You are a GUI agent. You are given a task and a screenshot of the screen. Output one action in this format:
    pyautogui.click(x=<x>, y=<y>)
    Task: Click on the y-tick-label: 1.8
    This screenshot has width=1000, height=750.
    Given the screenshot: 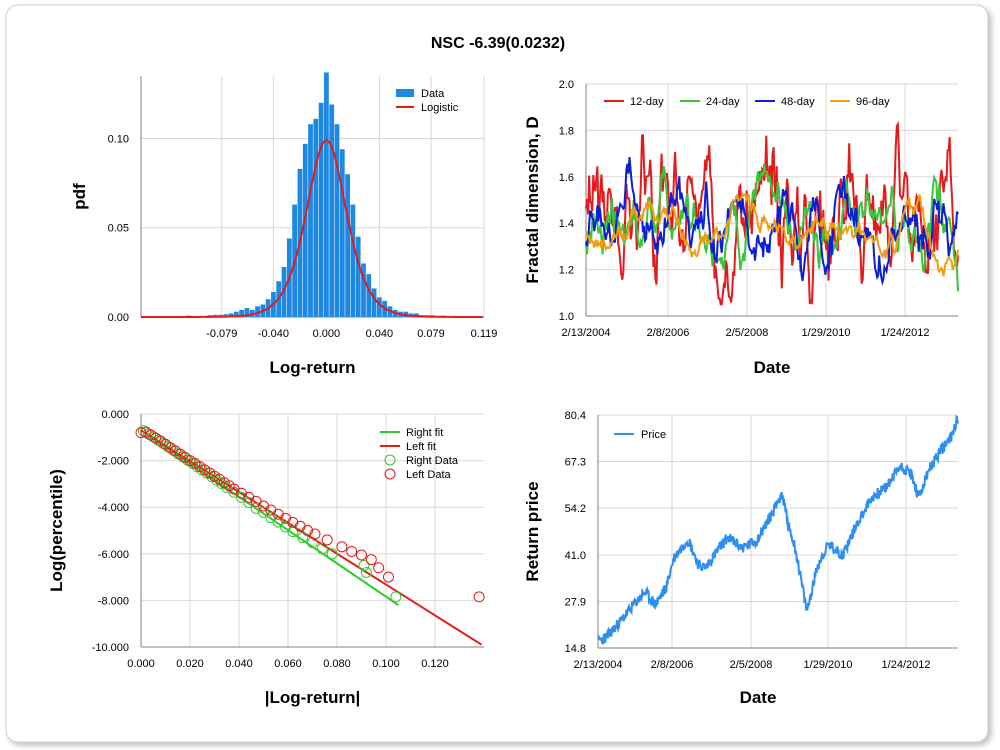 What is the action you would take?
    pyautogui.click(x=566, y=131)
    